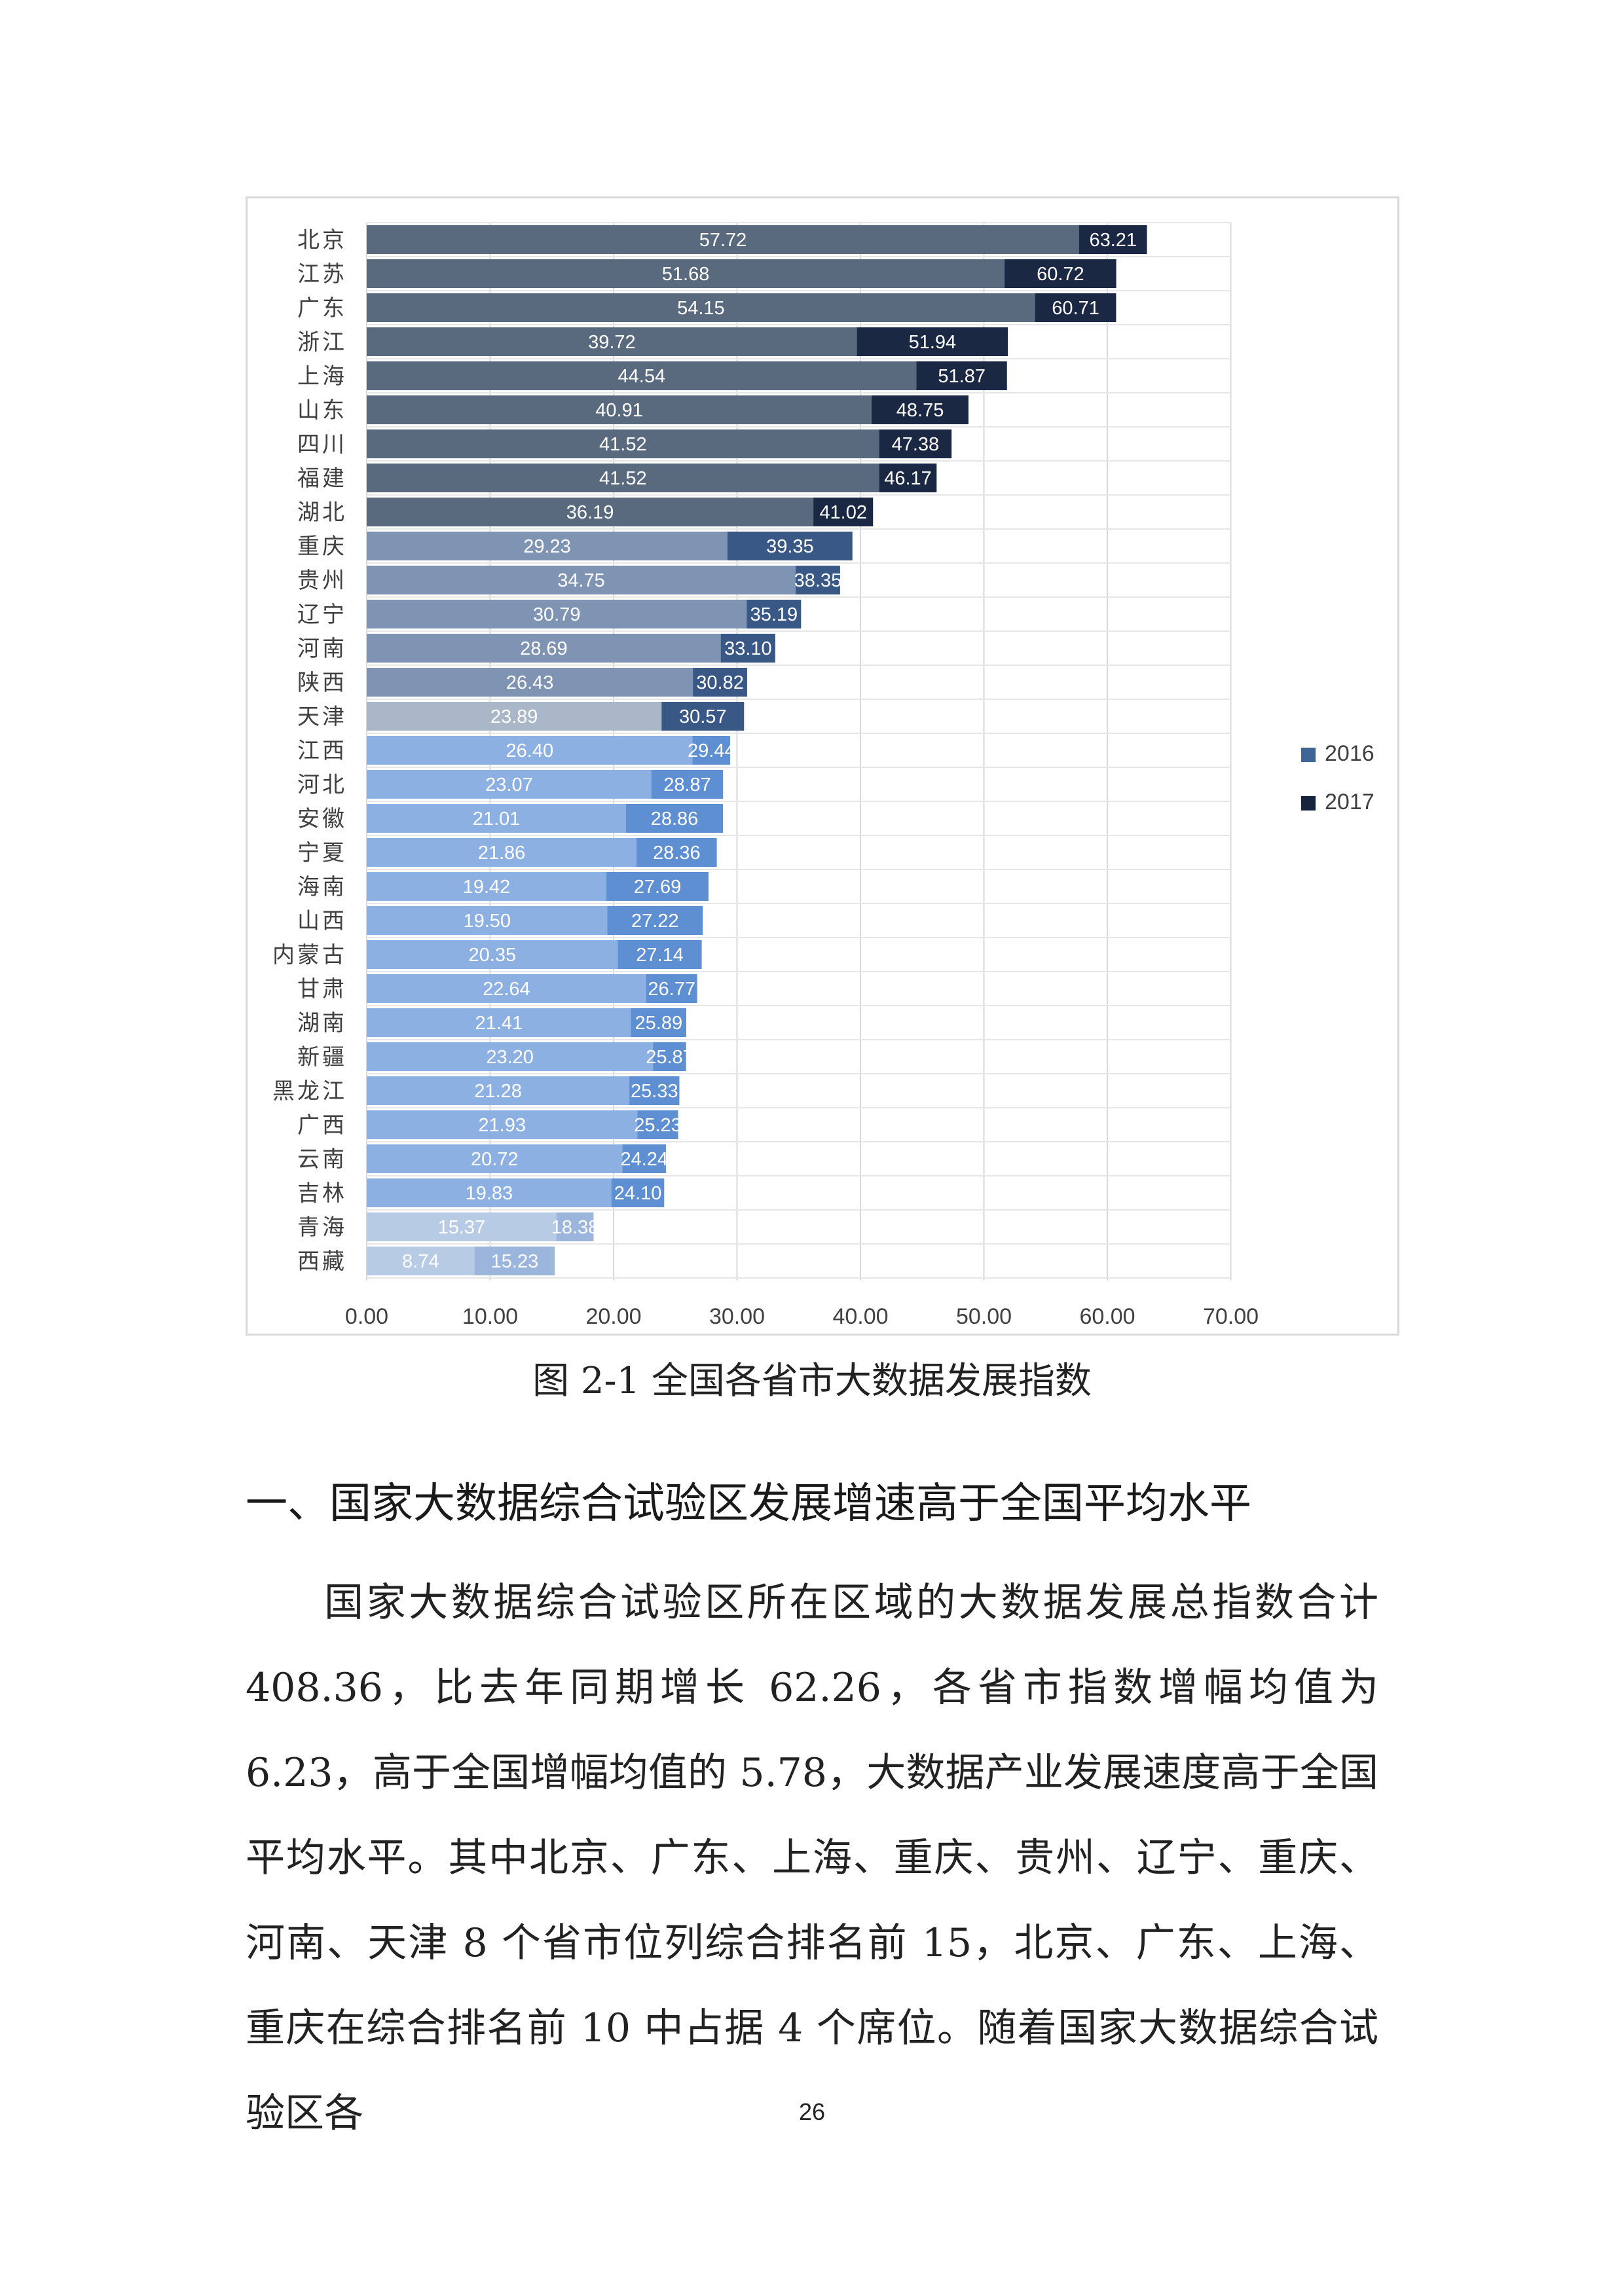 Image resolution: width=1624 pixels, height=2296 pixels. Describe the element at coordinates (908, 478) in the screenshot. I see `data-label-2017: 46.17` at that location.